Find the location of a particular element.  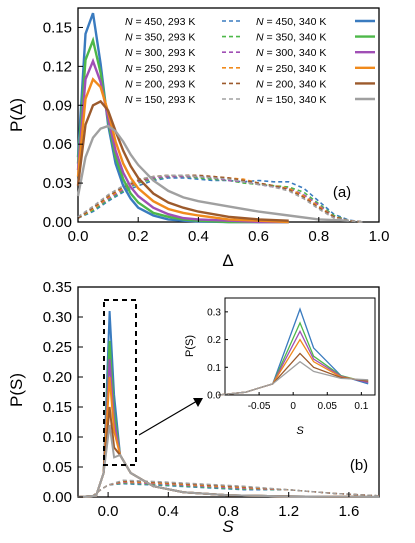

inset-x-tick-label: 0.1 is located at coordinates (361, 406).